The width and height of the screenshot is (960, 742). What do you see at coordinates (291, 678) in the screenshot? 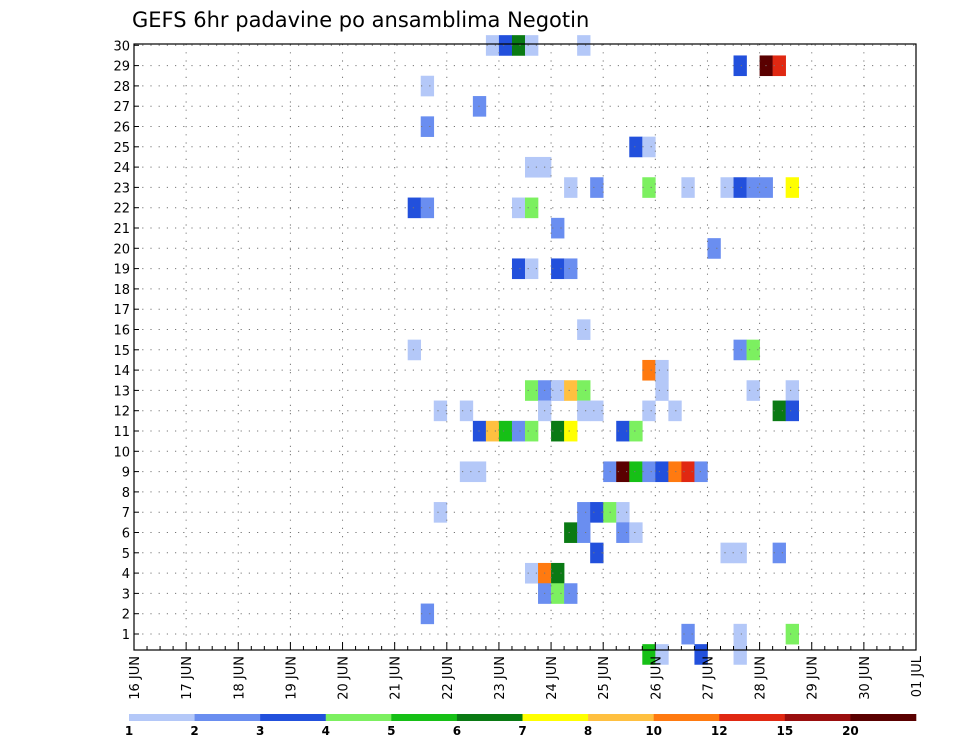
I see `x-tick-label: 19 JUN` at bounding box center [291, 678].